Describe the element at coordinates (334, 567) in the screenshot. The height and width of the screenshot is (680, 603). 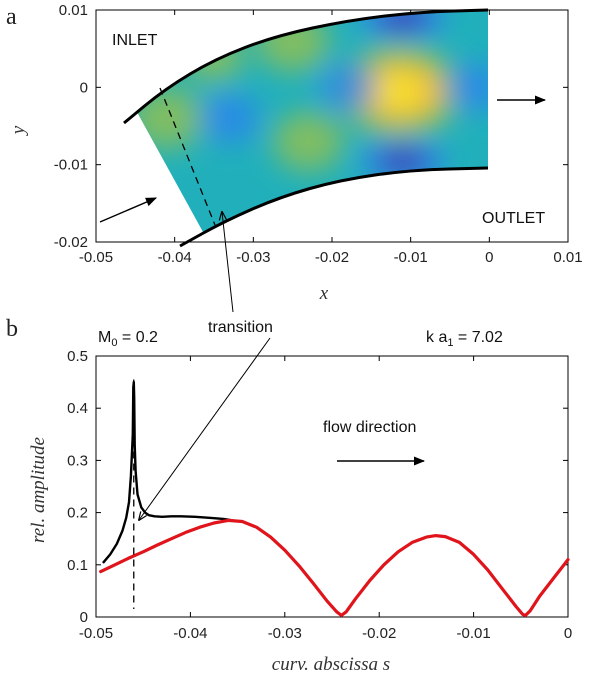
I see `series-line-red` at that location.